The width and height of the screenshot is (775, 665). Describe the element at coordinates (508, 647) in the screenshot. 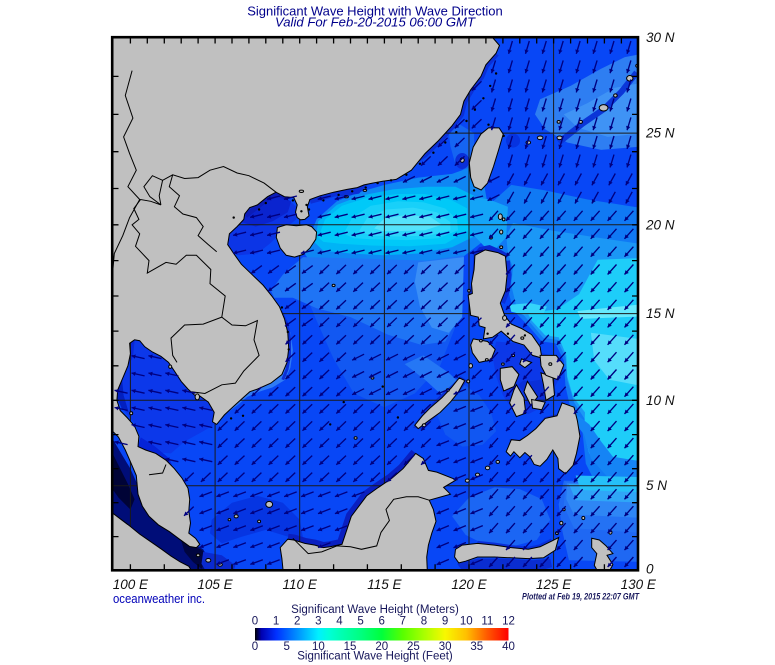

I see `svg-text: 40` at that location.